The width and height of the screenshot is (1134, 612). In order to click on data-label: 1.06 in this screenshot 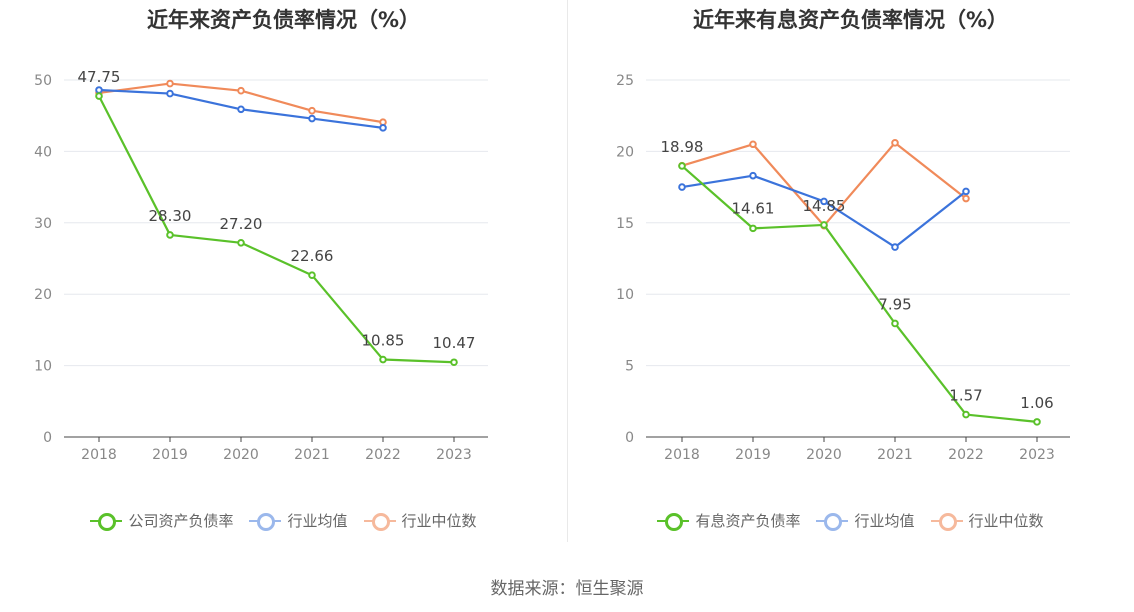, I will do `click(1036, 403)`.